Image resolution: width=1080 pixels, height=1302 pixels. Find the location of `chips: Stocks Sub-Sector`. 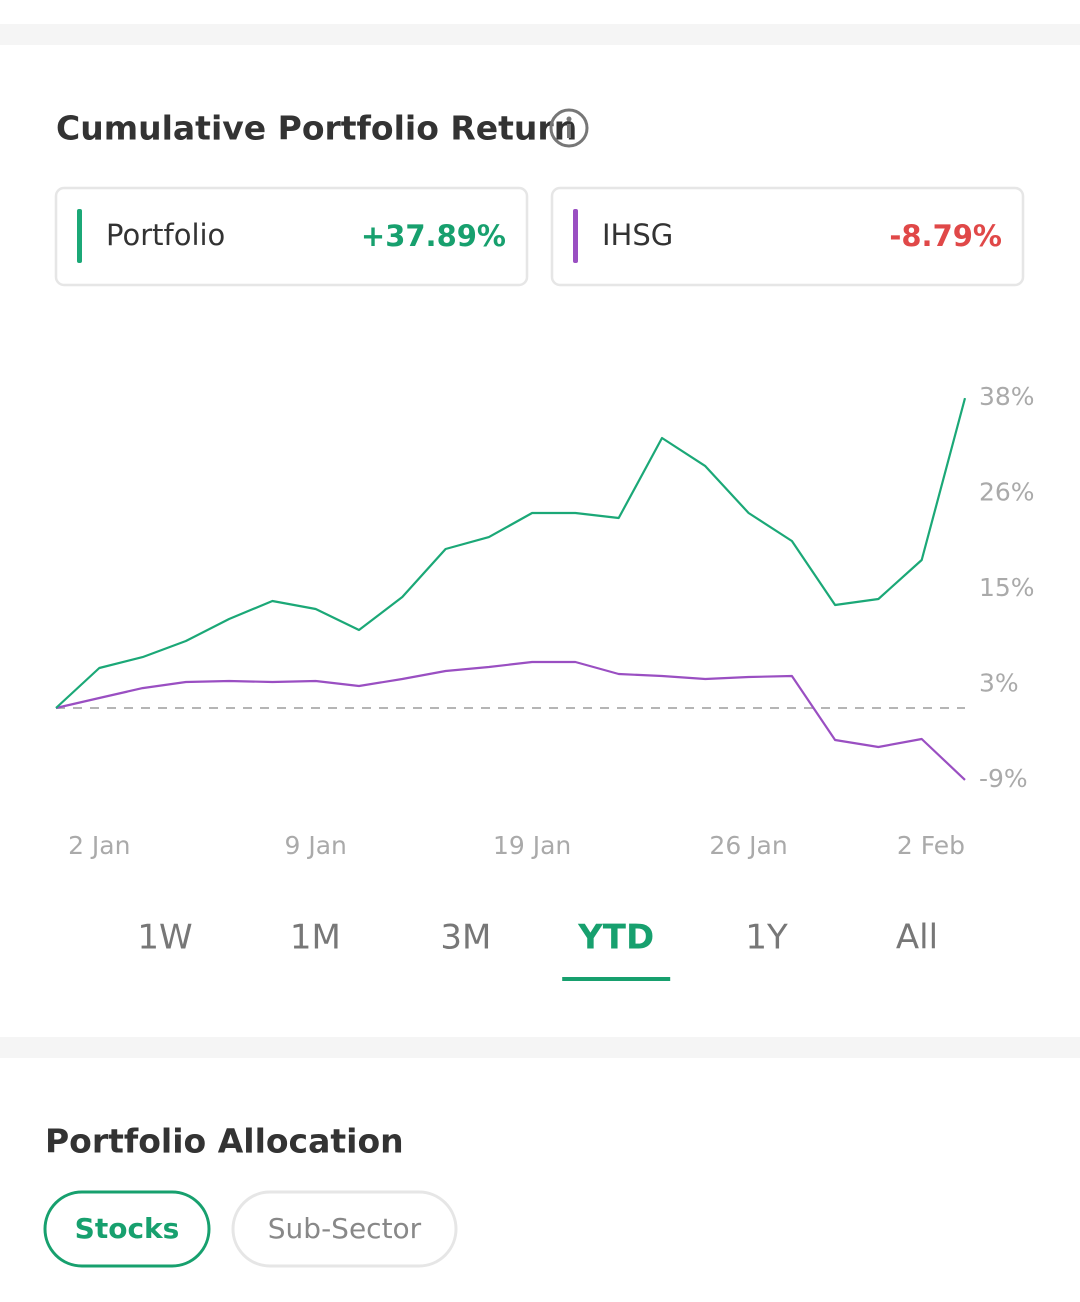

chips: Stocks Sub-Sector is located at coordinates (250, 1229).